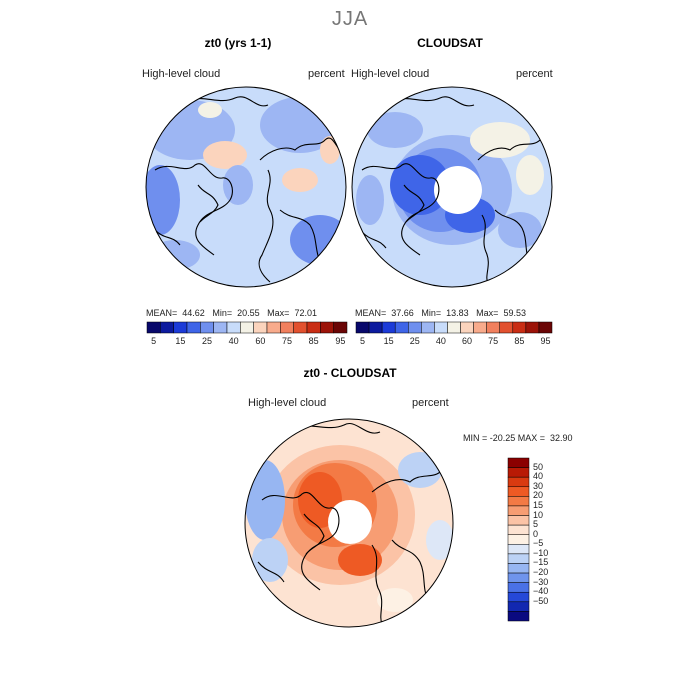 Image resolution: width=700 pixels, height=700 pixels. Describe the element at coordinates (193, 313) in the screenshot. I see `mean-value: 44.62` at that location.